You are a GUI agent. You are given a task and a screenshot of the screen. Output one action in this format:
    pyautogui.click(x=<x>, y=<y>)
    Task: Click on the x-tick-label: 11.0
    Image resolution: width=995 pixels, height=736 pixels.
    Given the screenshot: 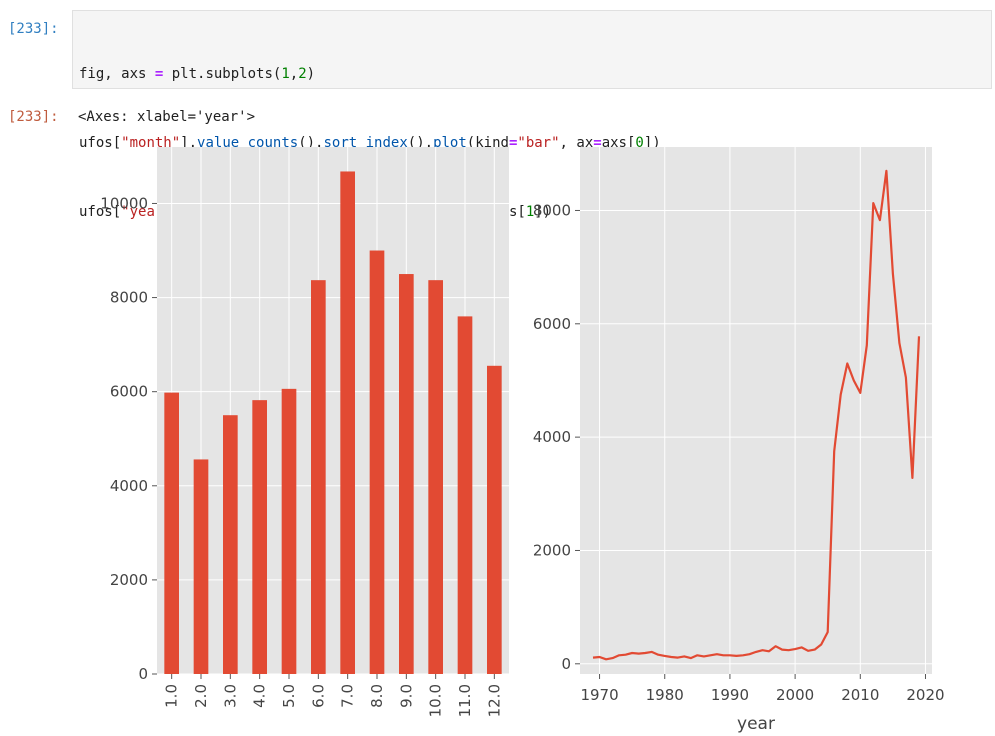 What is the action you would take?
    pyautogui.click(x=465, y=700)
    